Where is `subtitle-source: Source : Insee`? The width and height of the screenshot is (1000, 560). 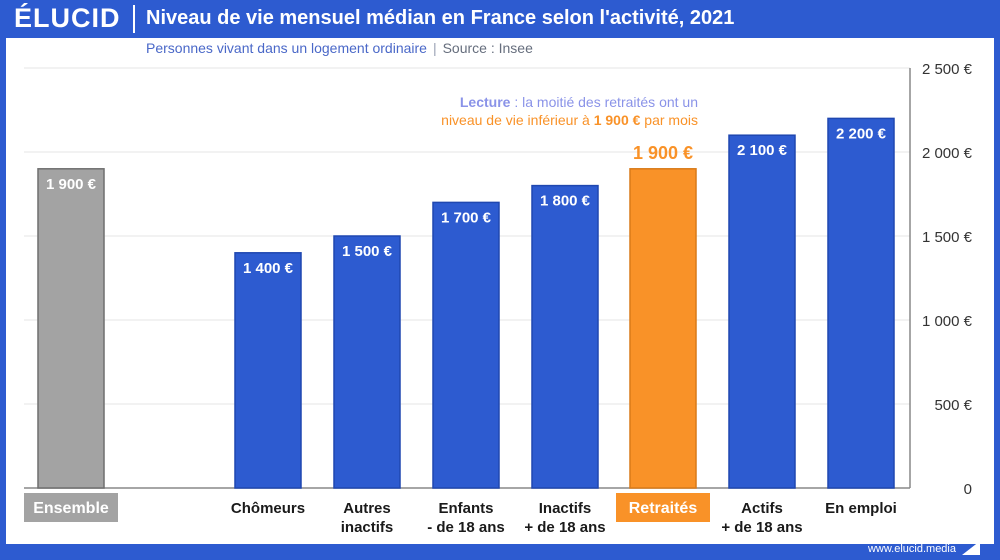 subtitle-source: Source : Insee is located at coordinates (487, 48).